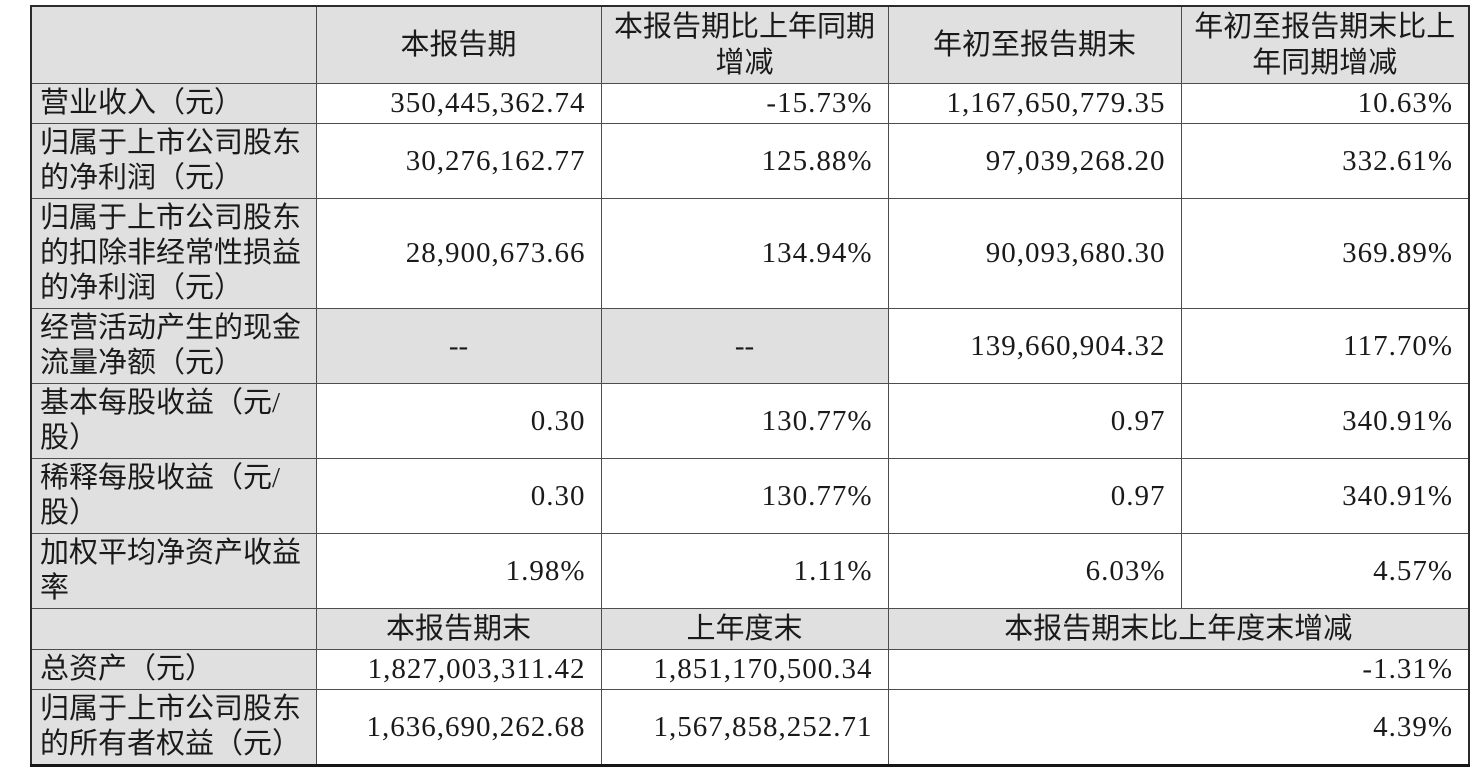  What do you see at coordinates (1178, 629) in the screenshot?
I see `column-header-change-vs-last-year-end: 本报告期末比上年度末增减` at bounding box center [1178, 629].